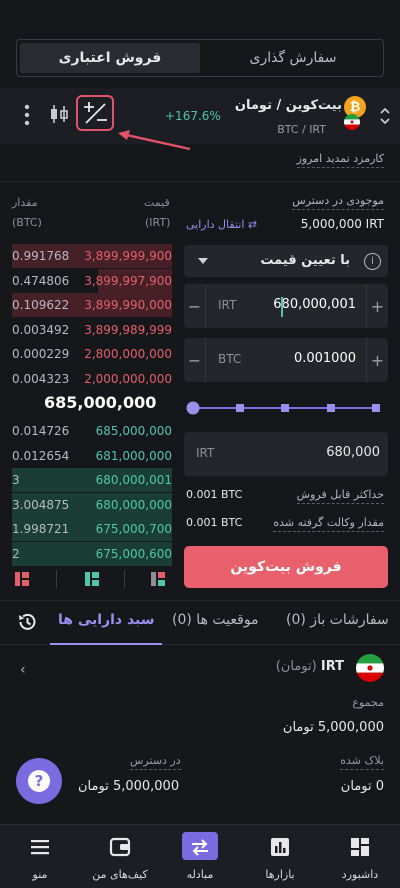  What do you see at coordinates (22, 579) in the screenshot?
I see `orderbook-sell-view-icon` at bounding box center [22, 579].